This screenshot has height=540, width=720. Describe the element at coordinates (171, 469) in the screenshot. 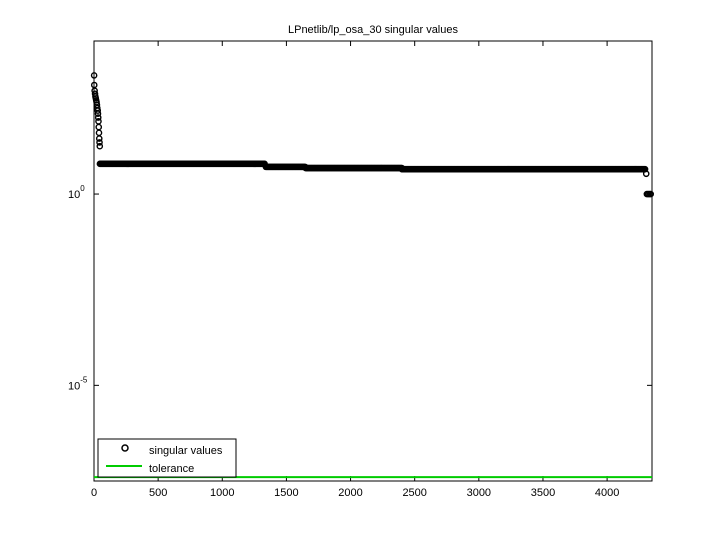

I see `legend-label-tolerance: tolerance` at that location.